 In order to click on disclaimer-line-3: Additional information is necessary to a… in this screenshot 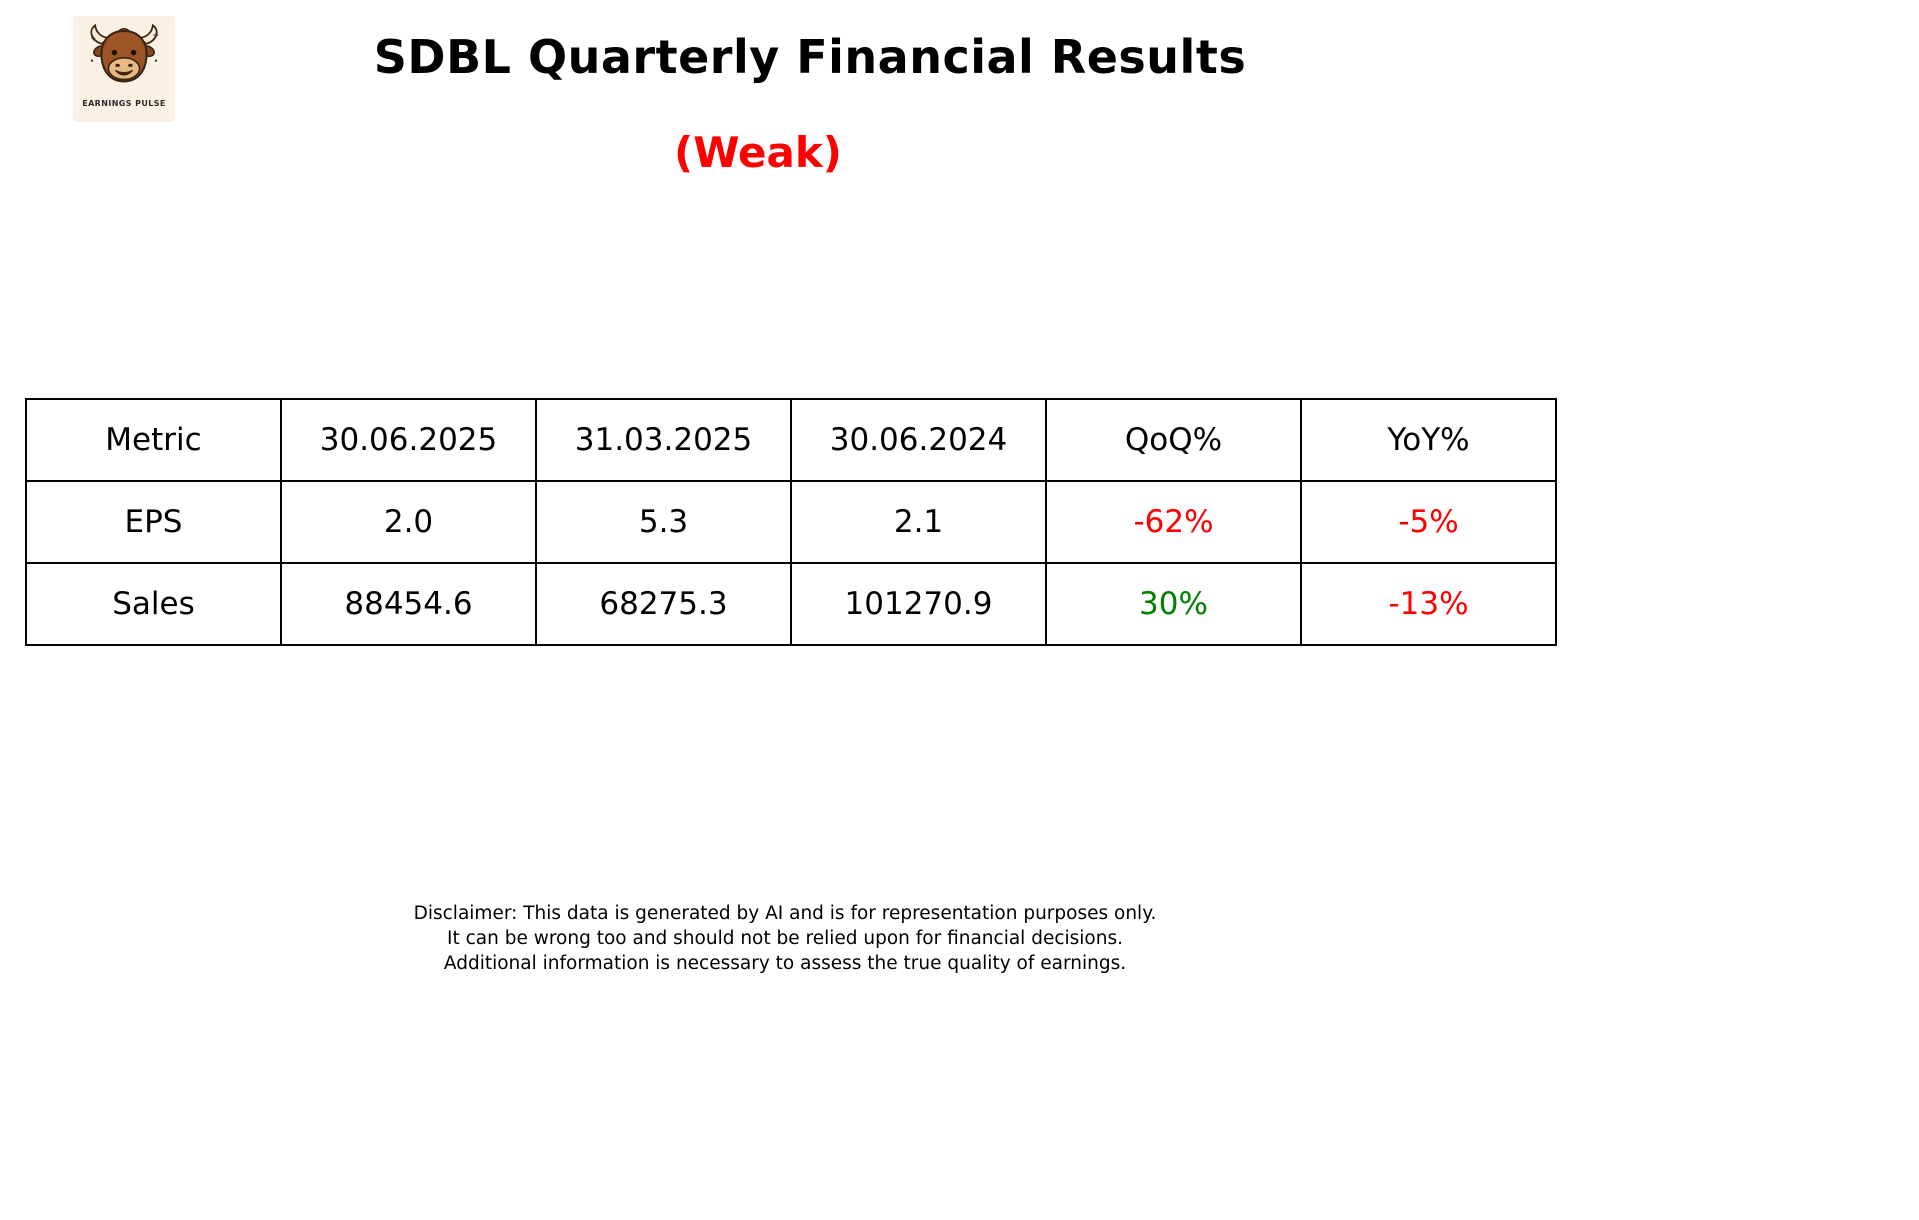, I will do `click(785, 963)`.